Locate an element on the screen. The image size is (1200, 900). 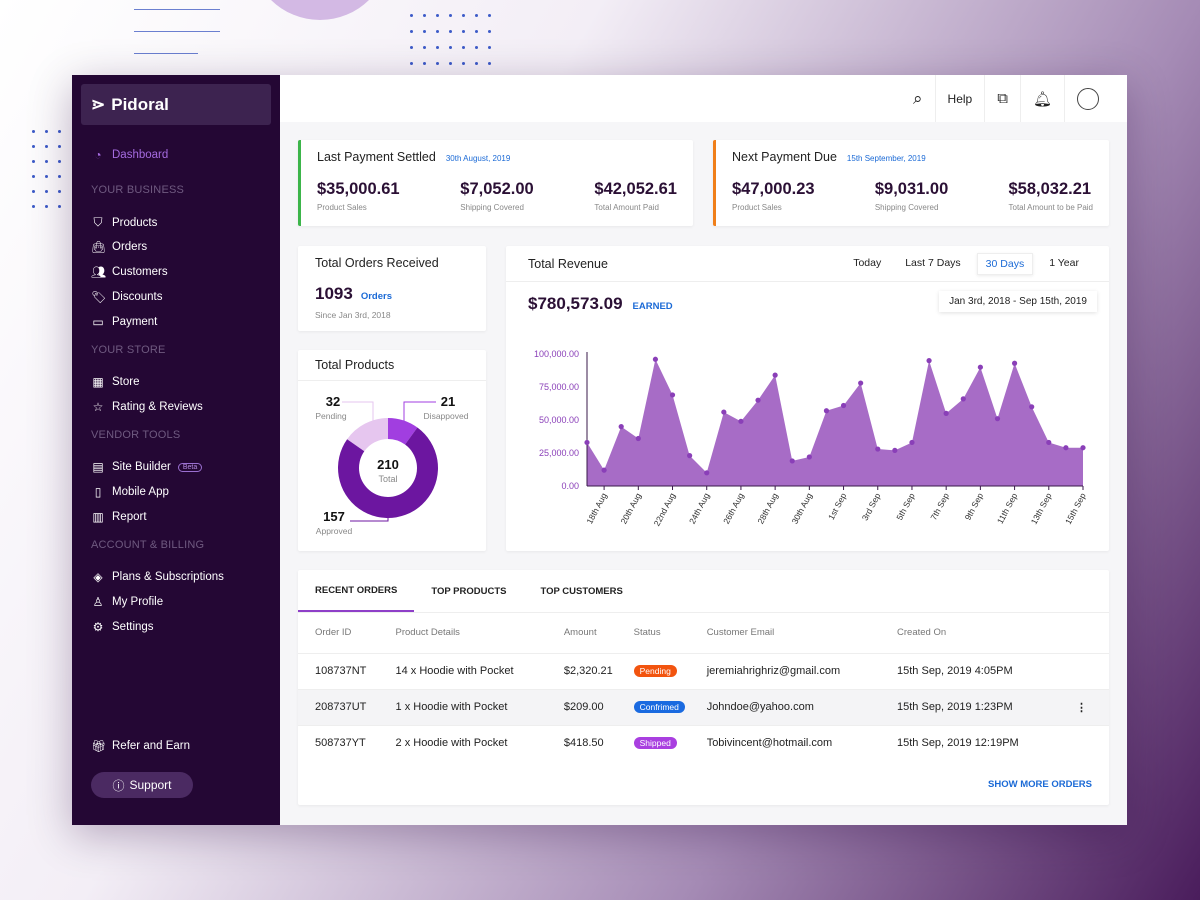
date-range-picker: Jan 3rd, 2018 - Sep 15th, 2019 is located at coordinates (1018, 301).